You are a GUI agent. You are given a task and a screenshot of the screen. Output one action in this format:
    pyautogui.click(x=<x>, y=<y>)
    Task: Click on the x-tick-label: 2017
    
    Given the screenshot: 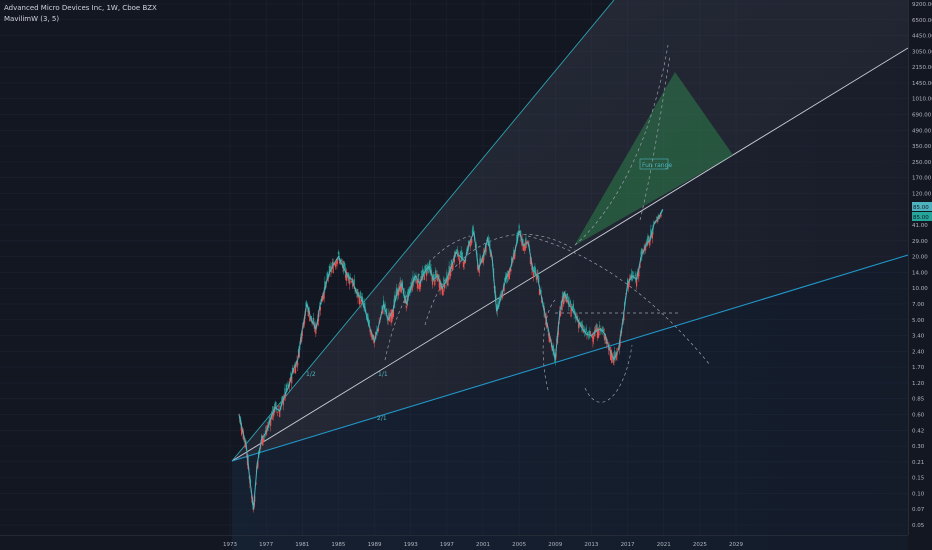 What is the action you would take?
    pyautogui.click(x=628, y=545)
    